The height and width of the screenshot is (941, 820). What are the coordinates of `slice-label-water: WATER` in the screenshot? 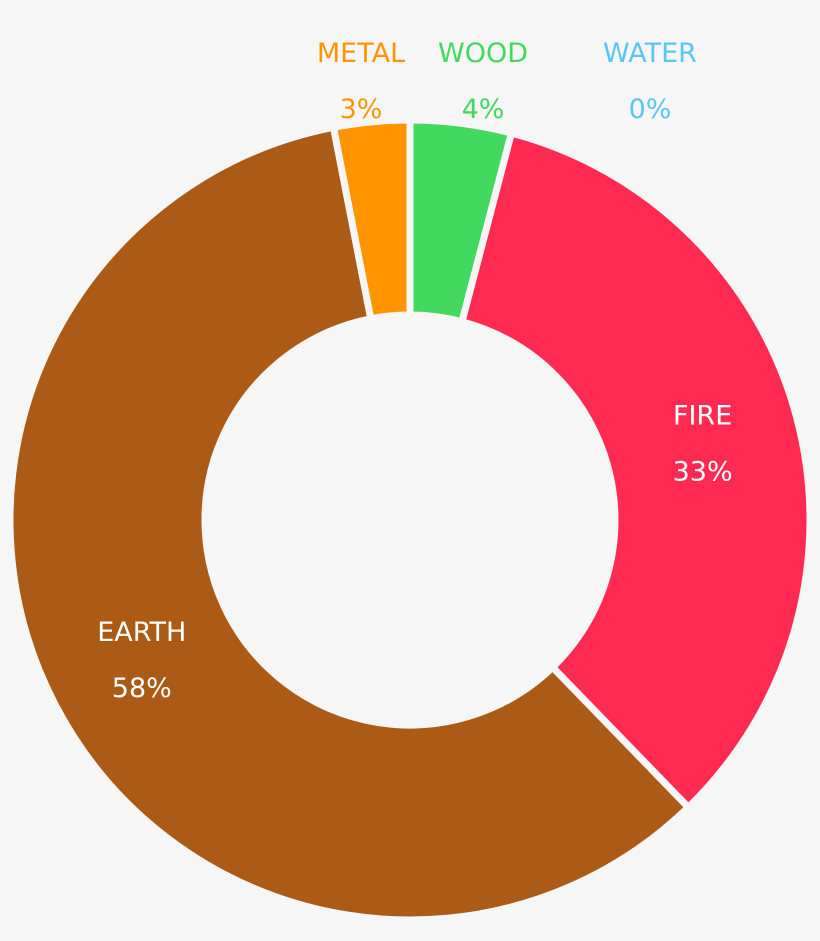 It's located at (650, 53).